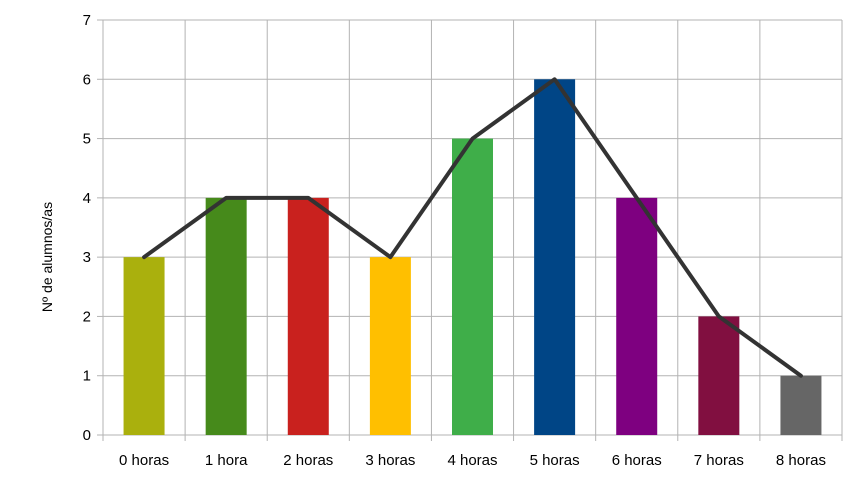 The height and width of the screenshot is (477, 848). What do you see at coordinates (555, 460) in the screenshot?
I see `x-tick-label: 5 horas` at bounding box center [555, 460].